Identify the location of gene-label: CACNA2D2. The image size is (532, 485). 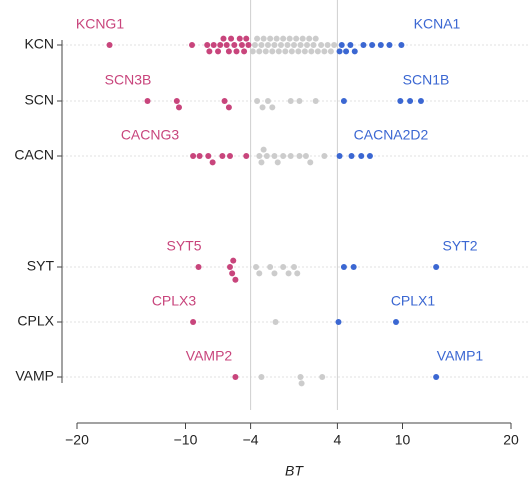
(391, 135).